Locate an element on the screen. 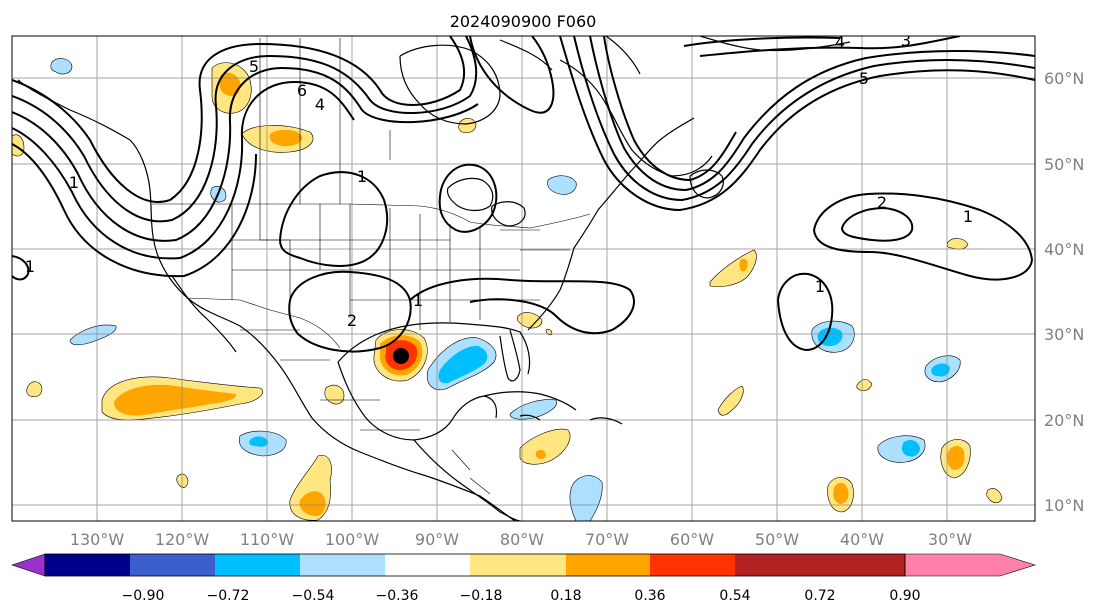 Image resolution: width=1105 pixels, height=615 pixels. colorbar-extend-right is located at coordinates (970, 565).